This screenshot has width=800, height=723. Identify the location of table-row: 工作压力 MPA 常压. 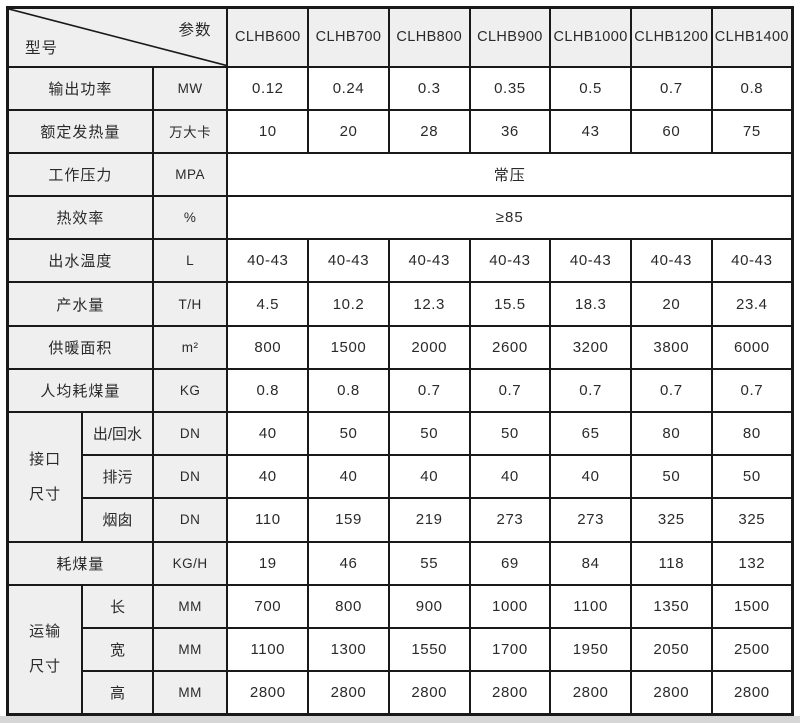
(400, 174).